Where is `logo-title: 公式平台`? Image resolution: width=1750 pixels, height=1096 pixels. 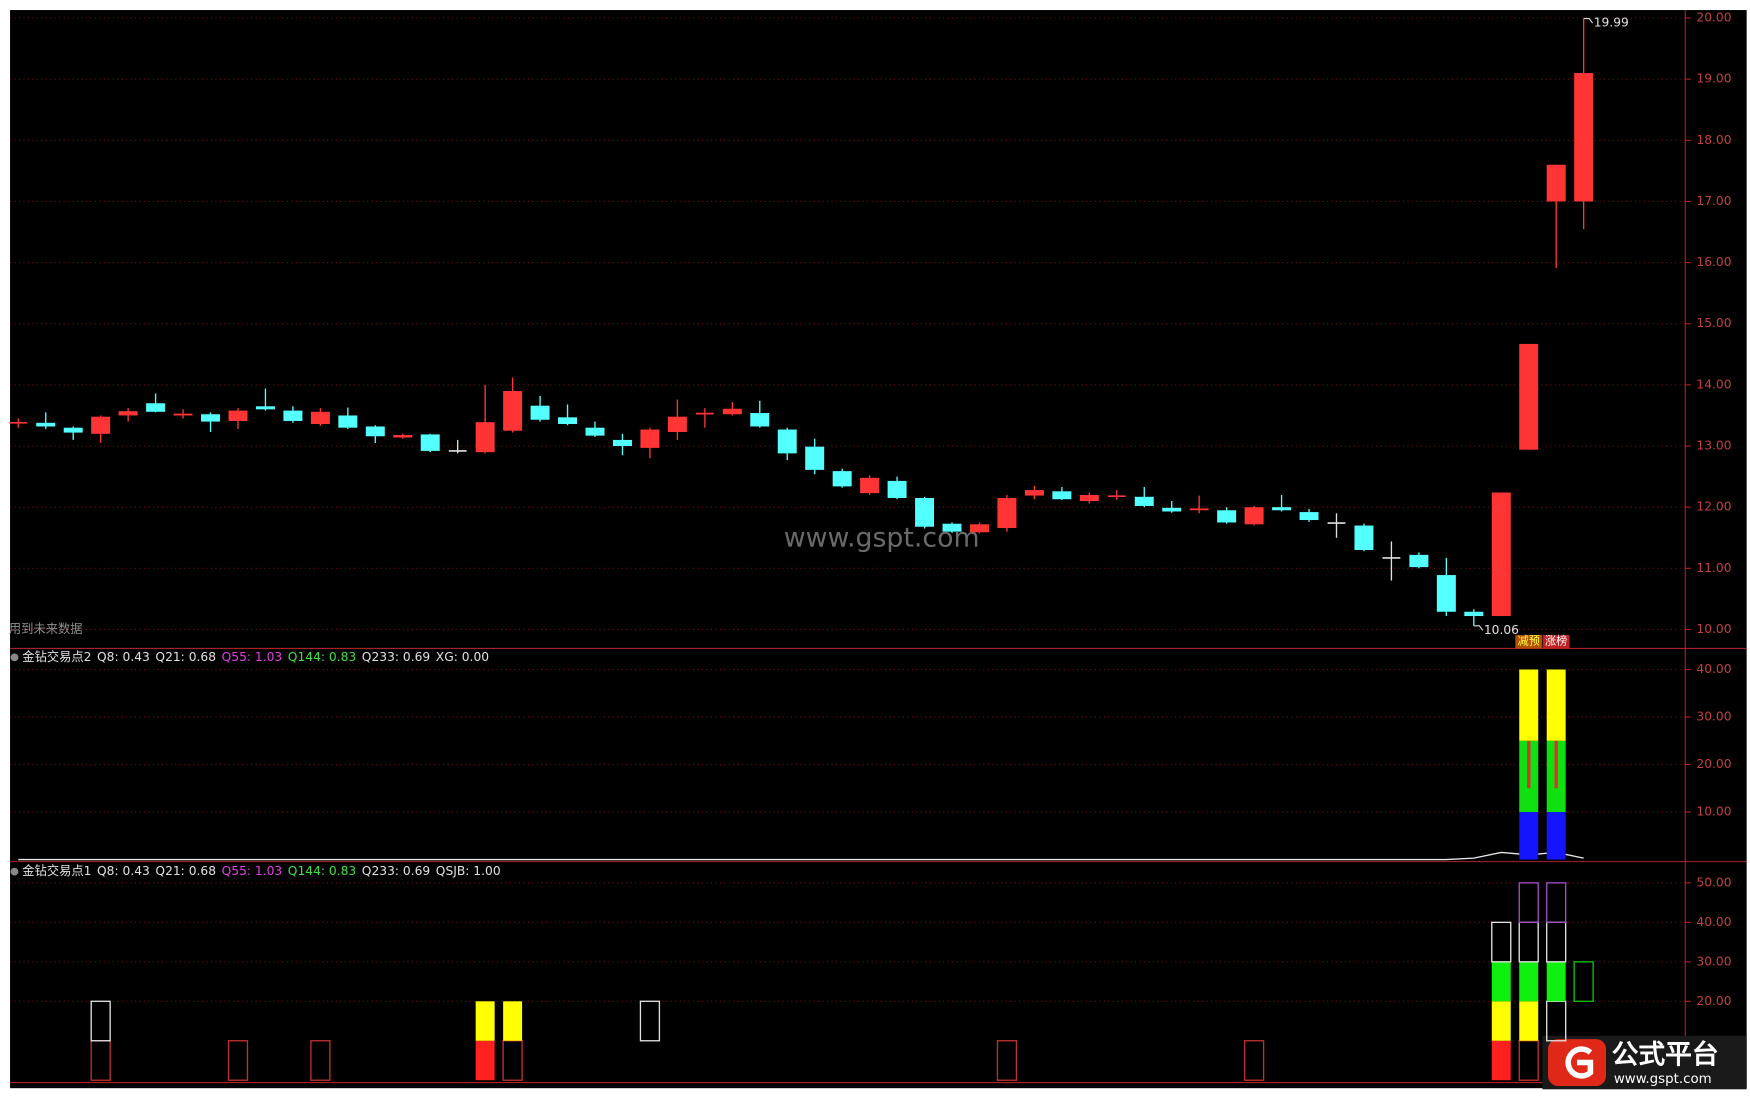
logo-title: 公式平台 is located at coordinates (1665, 1054).